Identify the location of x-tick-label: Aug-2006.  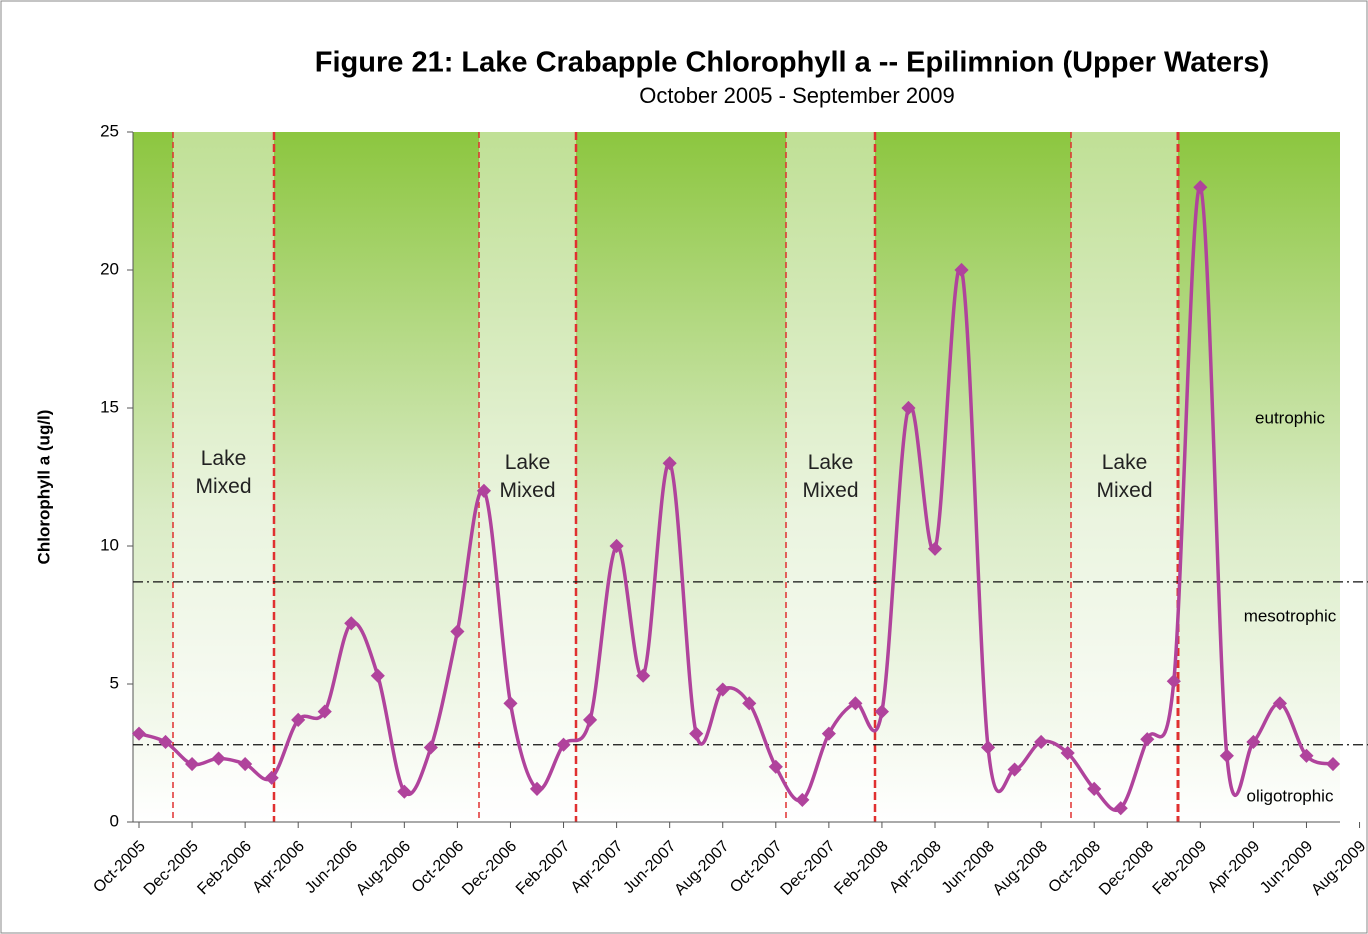
(383, 868).